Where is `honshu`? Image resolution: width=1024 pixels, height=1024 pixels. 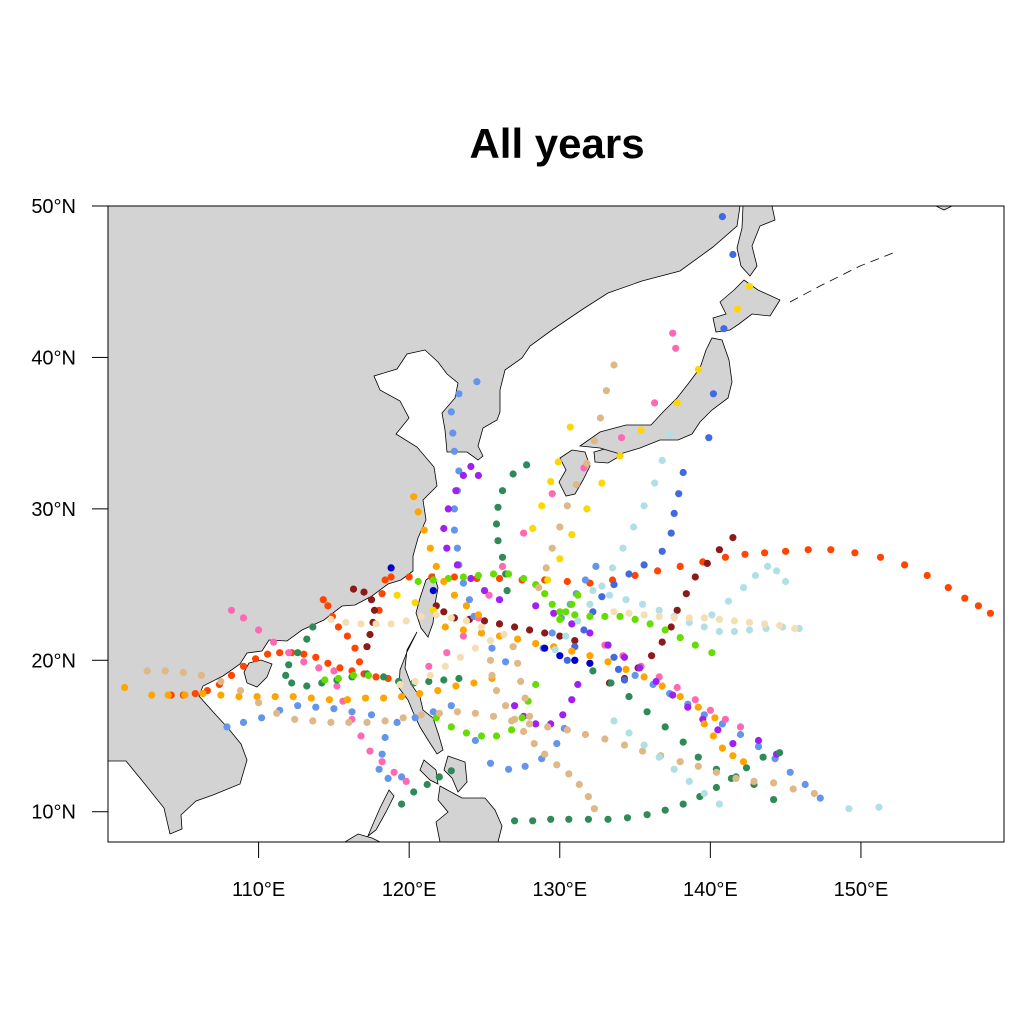
honshu is located at coordinates (655, 396).